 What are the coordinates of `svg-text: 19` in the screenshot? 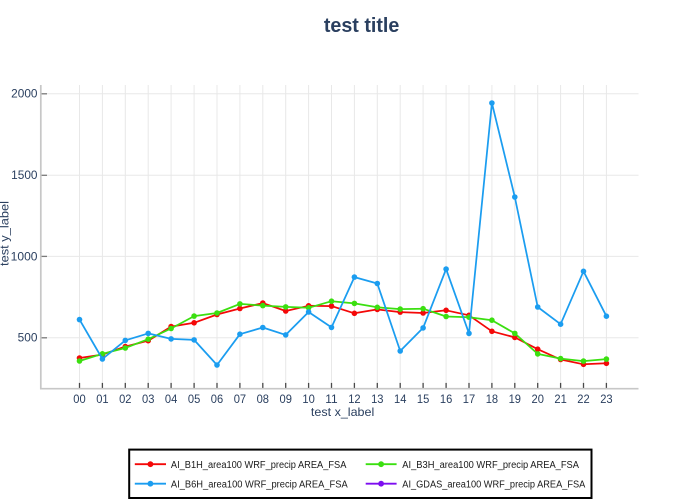 It's located at (515, 399).